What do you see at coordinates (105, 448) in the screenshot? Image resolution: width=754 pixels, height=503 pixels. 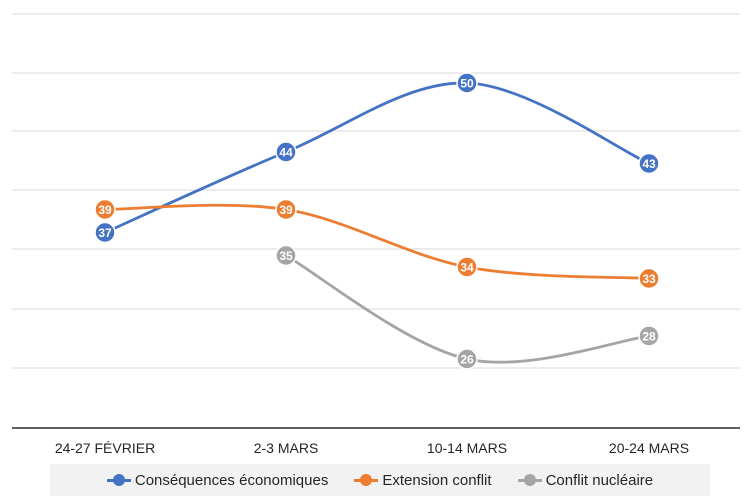 I see `x-tick-label: 24-27 FÉVRIER` at bounding box center [105, 448].